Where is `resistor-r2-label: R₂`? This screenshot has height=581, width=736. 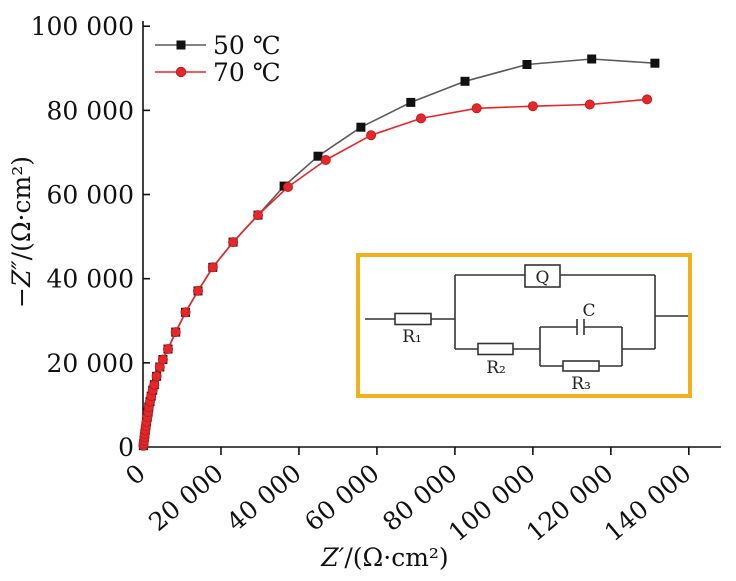 resistor-r2-label: R₂ is located at coordinates (496, 368).